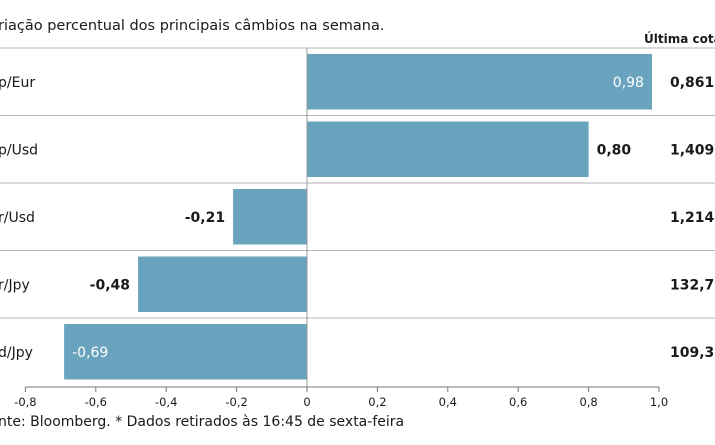 This screenshot has height=445, width=715. I want to click on category-label: p/Eur, so click(17, 83).